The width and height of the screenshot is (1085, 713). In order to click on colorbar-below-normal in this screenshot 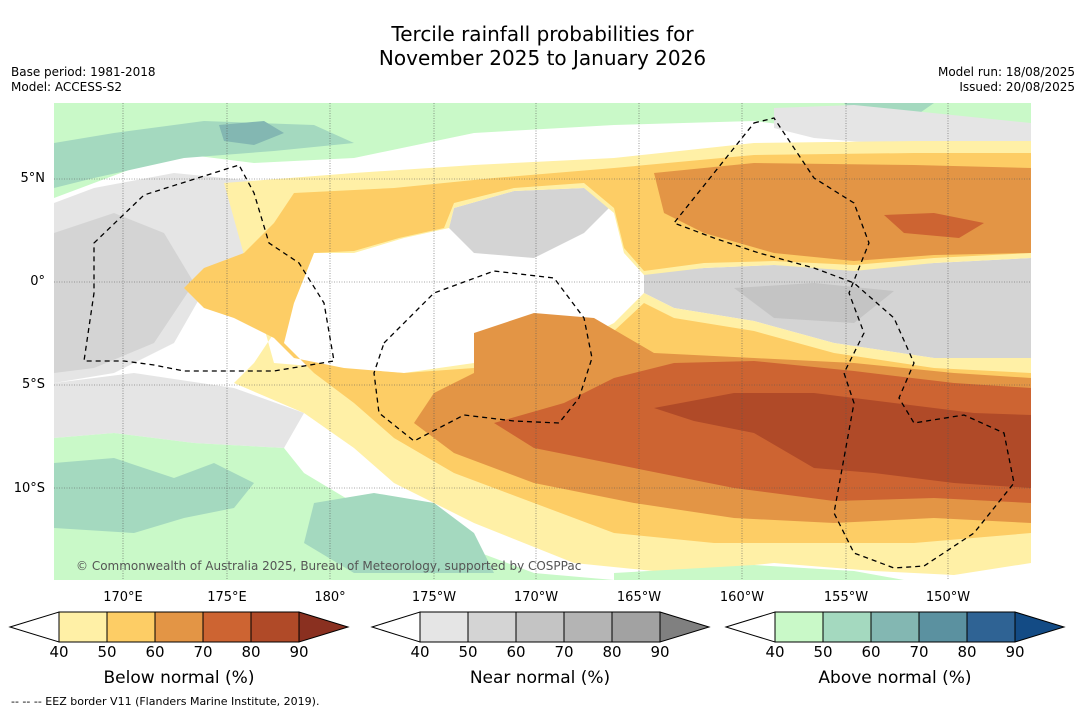, I will do `click(179, 627)`.